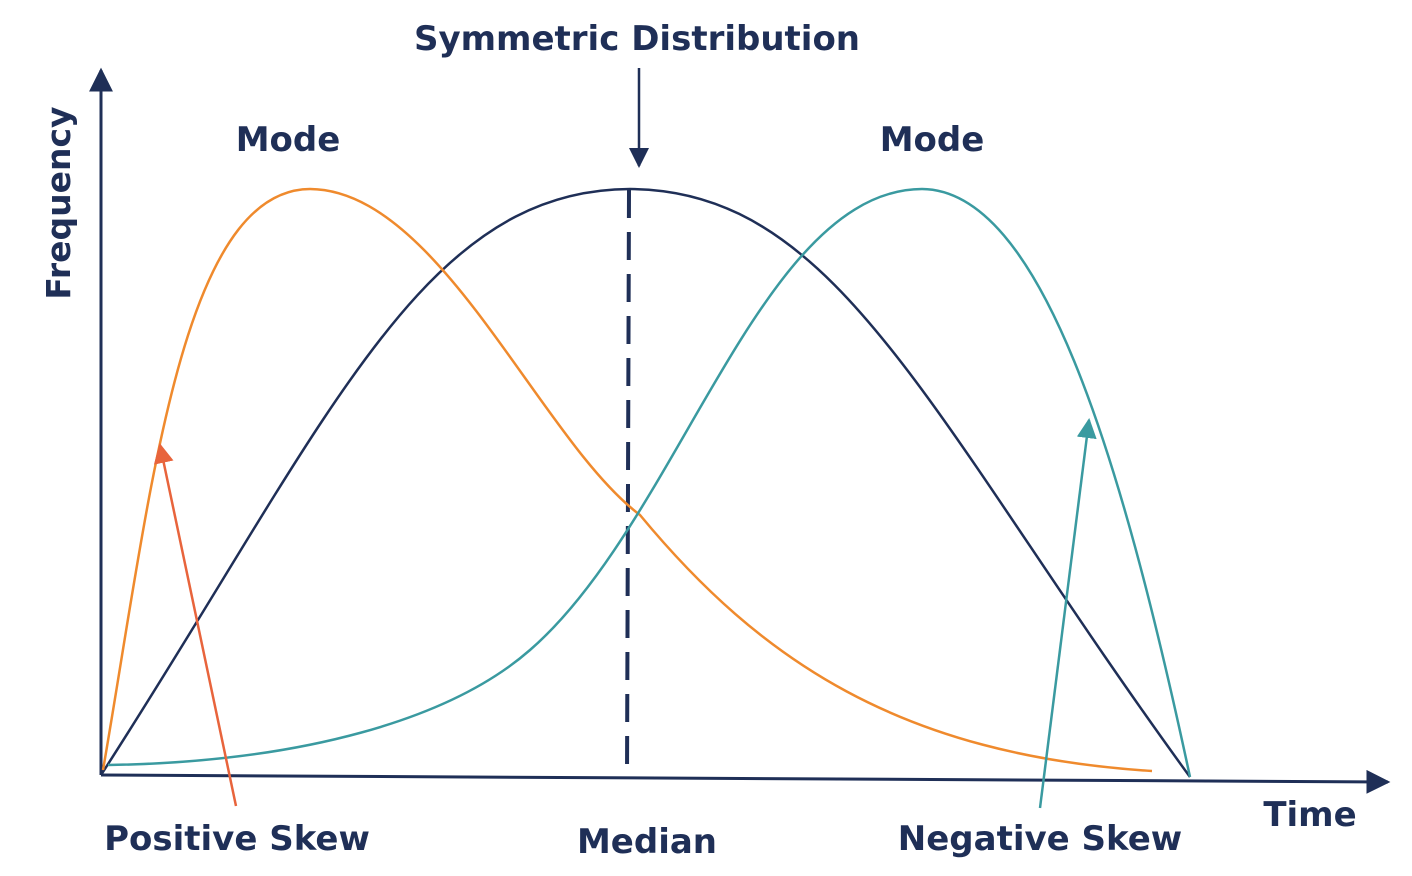 The width and height of the screenshot is (1412, 876). Describe the element at coordinates (195, 625) in the screenshot. I see `positive-skew-arrow` at that location.